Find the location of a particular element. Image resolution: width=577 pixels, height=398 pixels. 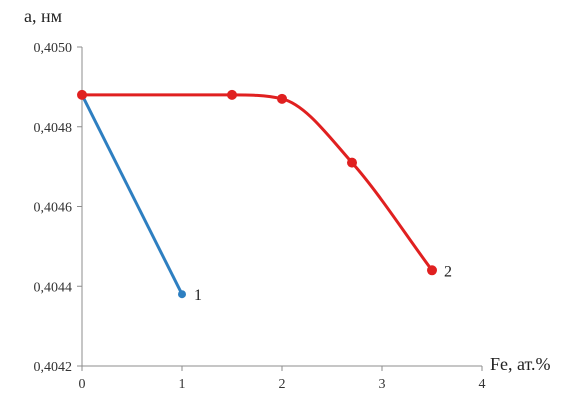

x-tick-label: 4 is located at coordinates (482, 384).